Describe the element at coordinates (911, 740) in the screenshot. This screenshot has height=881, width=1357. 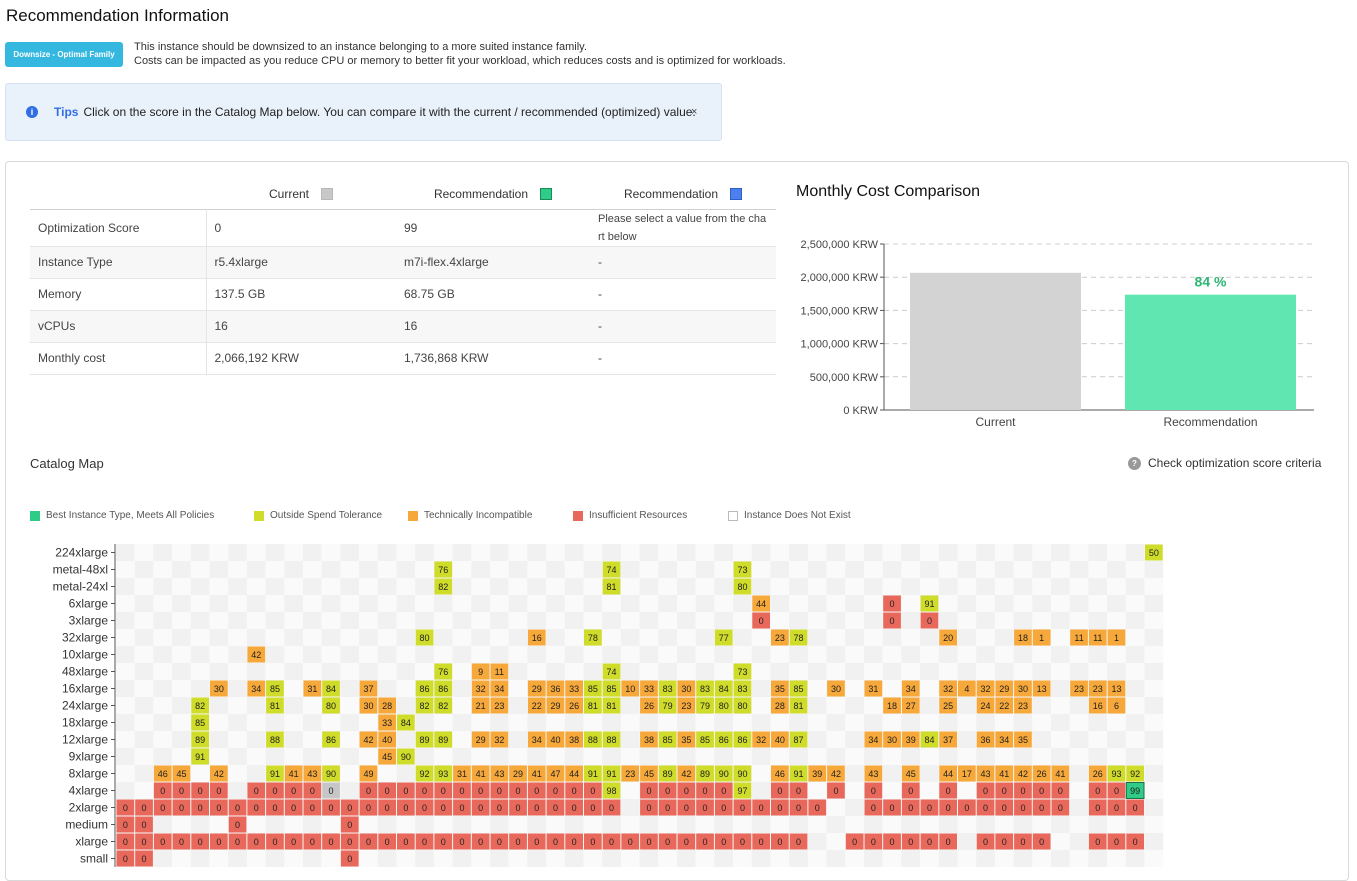
I see `score-value: 39` at that location.